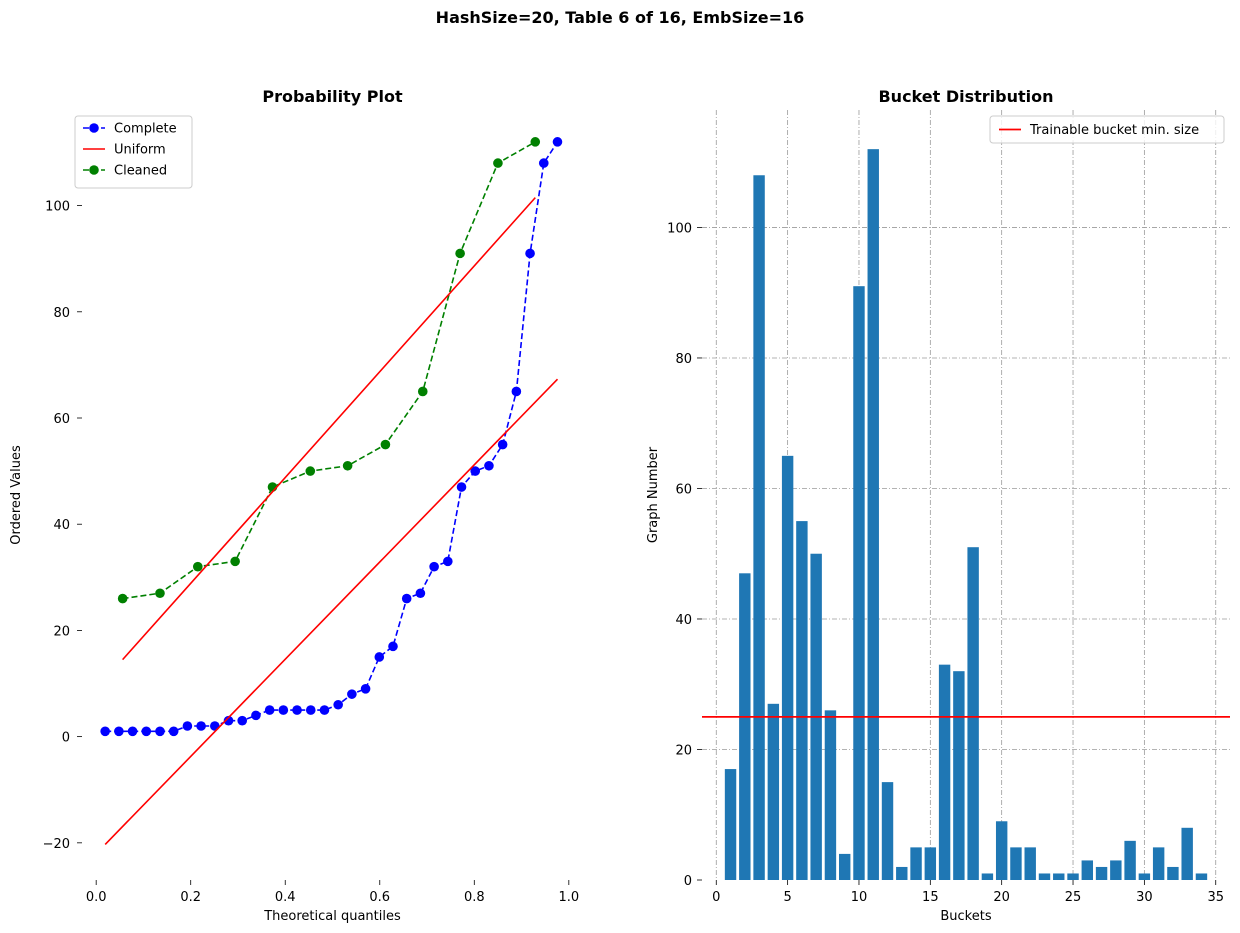 Image resolution: width=1240 pixels, height=933 pixels. What do you see at coordinates (96, 897) in the screenshot?
I see `x-tick-label: 0.0` at bounding box center [96, 897].